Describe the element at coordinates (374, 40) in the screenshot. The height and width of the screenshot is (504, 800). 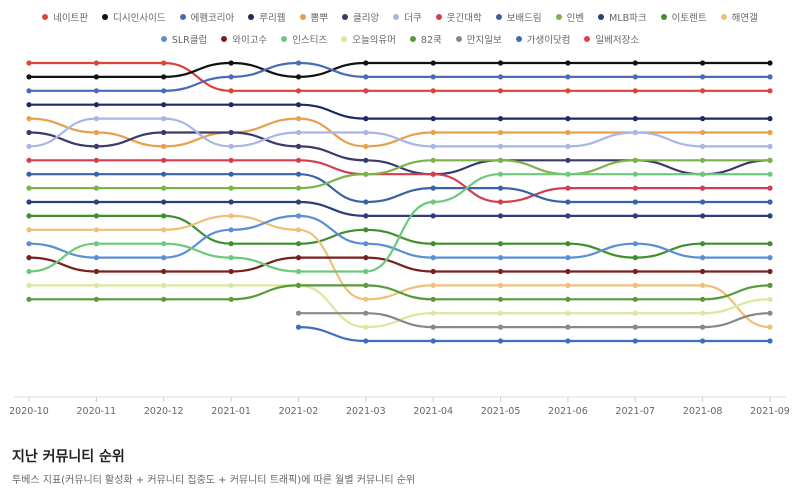
I see `legend-label: 오늘의유머` at that location.